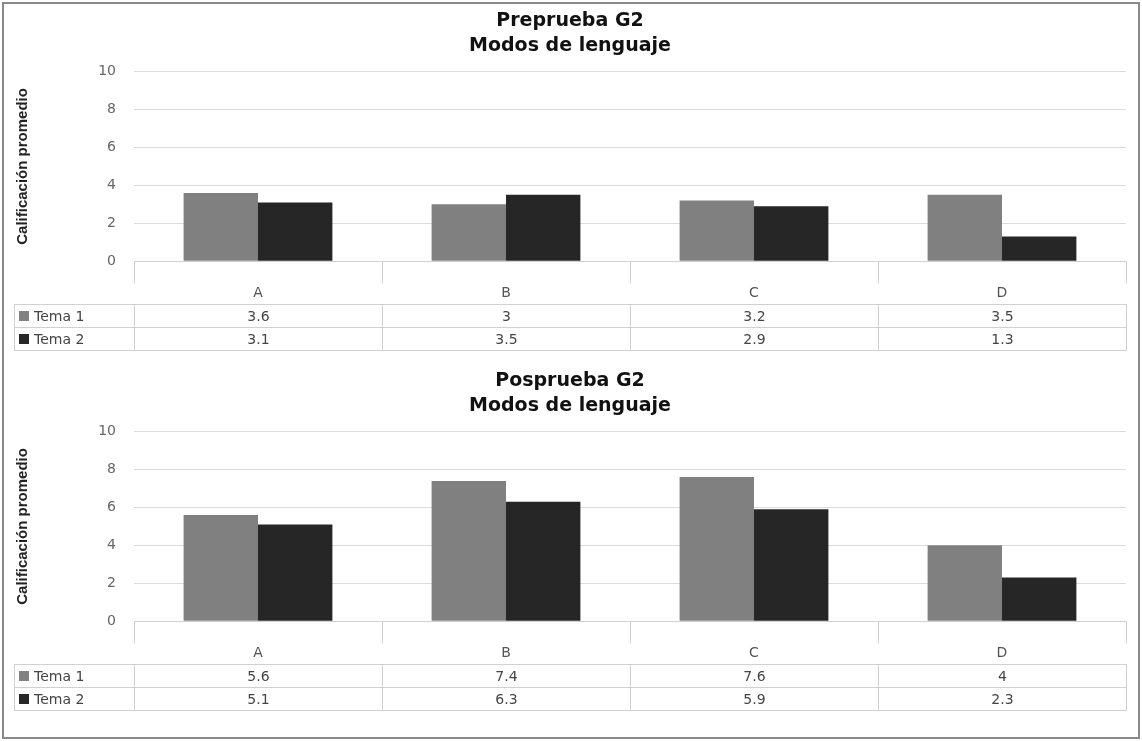  I want to click on data-label: 1.3, so click(1002, 339).